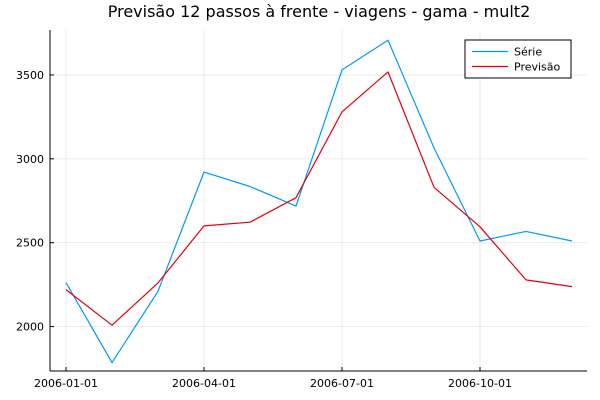 This screenshot has width=600, height=400. I want to click on legend-box, so click(518, 59).